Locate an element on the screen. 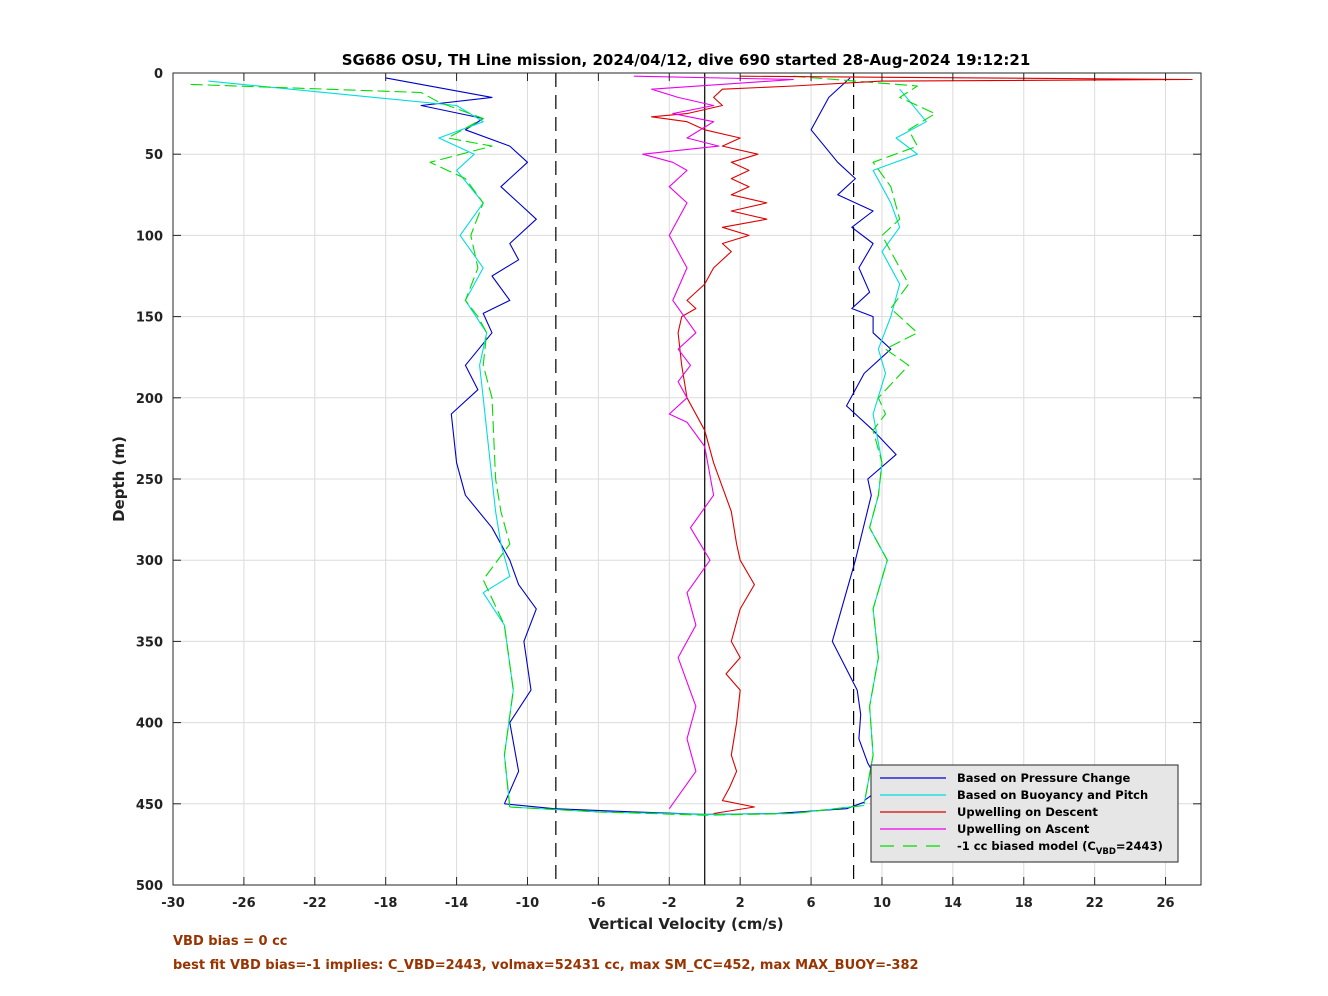 This screenshot has width=1328, height=996. y-tick-label: 300 is located at coordinates (149, 561).